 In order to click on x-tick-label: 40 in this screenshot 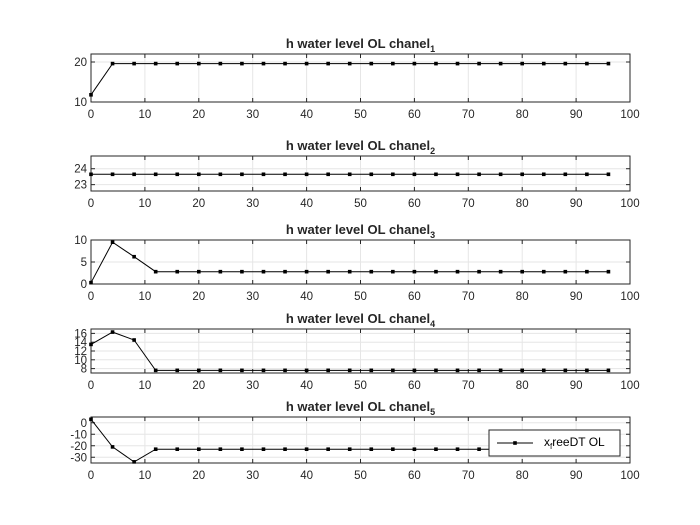, I will do `click(306, 204)`.